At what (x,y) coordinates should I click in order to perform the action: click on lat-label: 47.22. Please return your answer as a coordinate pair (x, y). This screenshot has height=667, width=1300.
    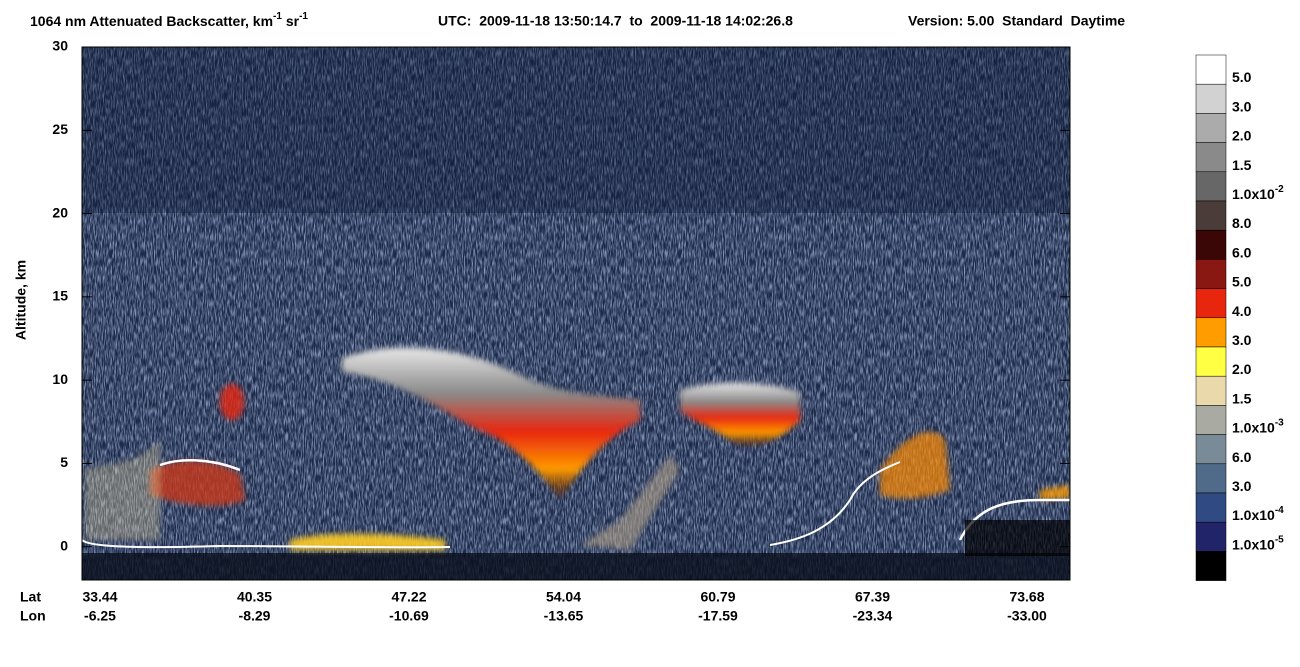
    Looking at the image, I should click on (408, 597).